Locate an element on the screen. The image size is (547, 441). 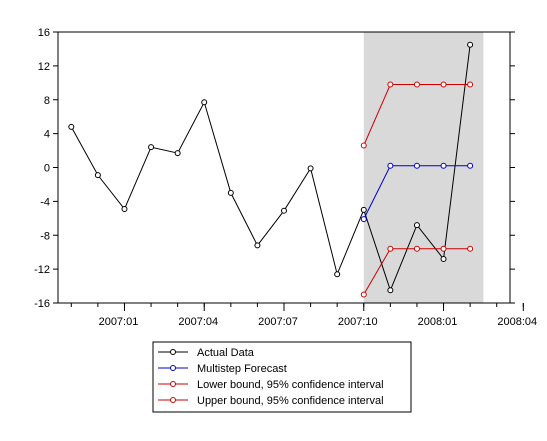
legend-label: Upper bound, 95% confidence interval is located at coordinates (290, 401).